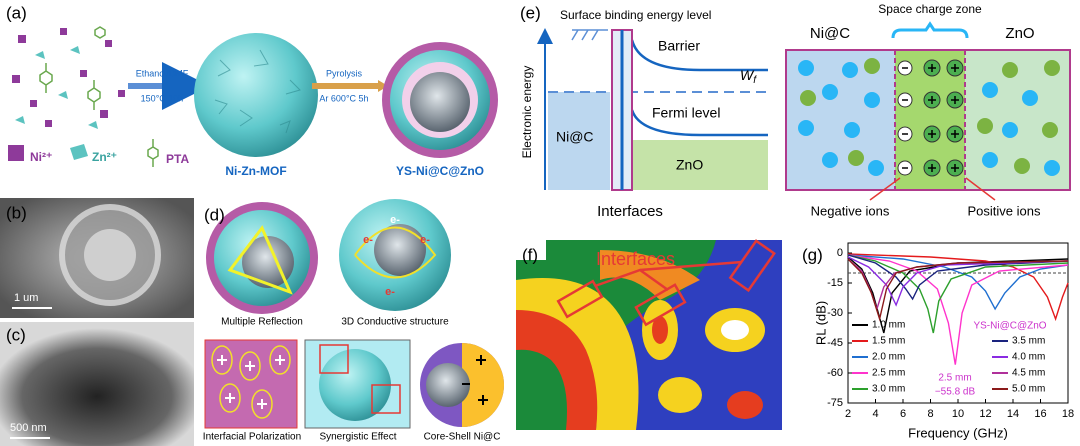 The width and height of the screenshot is (1080, 446). What do you see at coordinates (104, 157) in the screenshot?
I see `illustration-shape: Zn²⁺` at bounding box center [104, 157].